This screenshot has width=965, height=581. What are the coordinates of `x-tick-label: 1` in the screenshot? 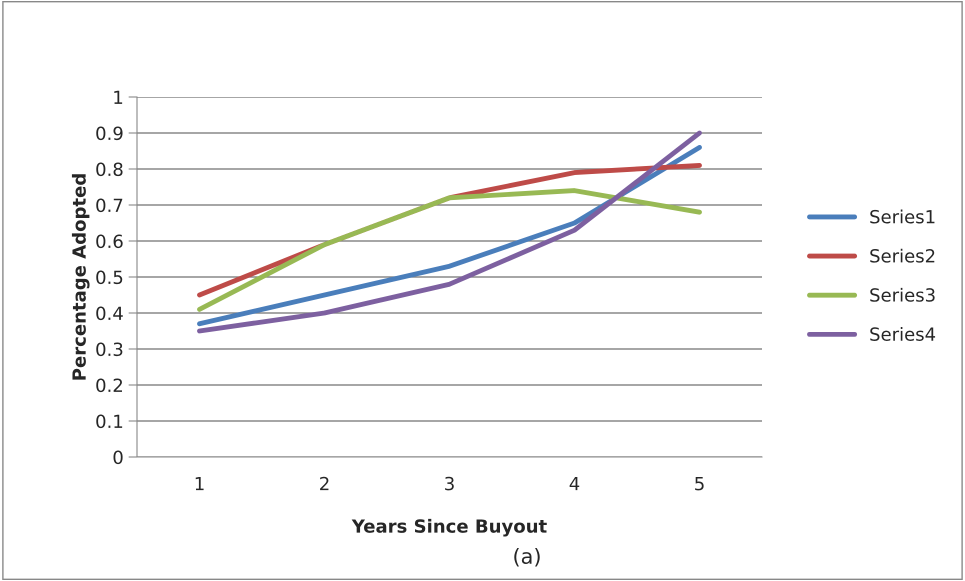 It's located at (200, 483).